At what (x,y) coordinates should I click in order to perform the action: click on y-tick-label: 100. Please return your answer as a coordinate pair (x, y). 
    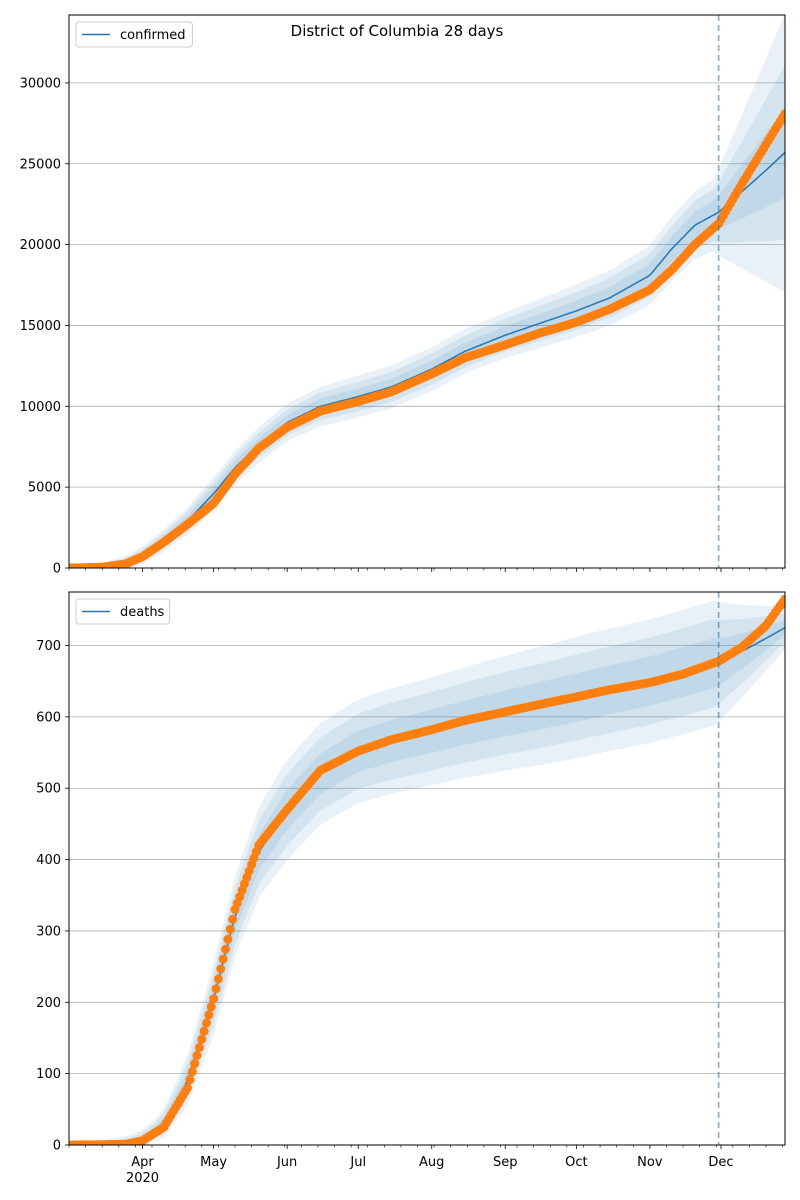
    Looking at the image, I should click on (48, 1074).